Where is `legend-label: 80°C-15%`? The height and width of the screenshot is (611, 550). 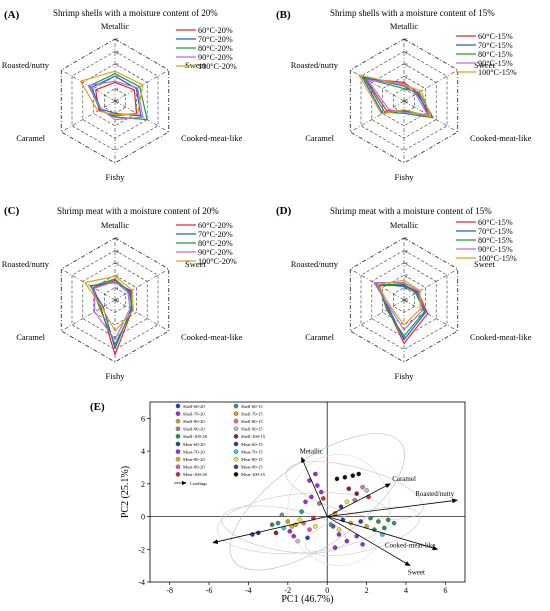 legend-label: 80°C-15% is located at coordinates (495, 240).